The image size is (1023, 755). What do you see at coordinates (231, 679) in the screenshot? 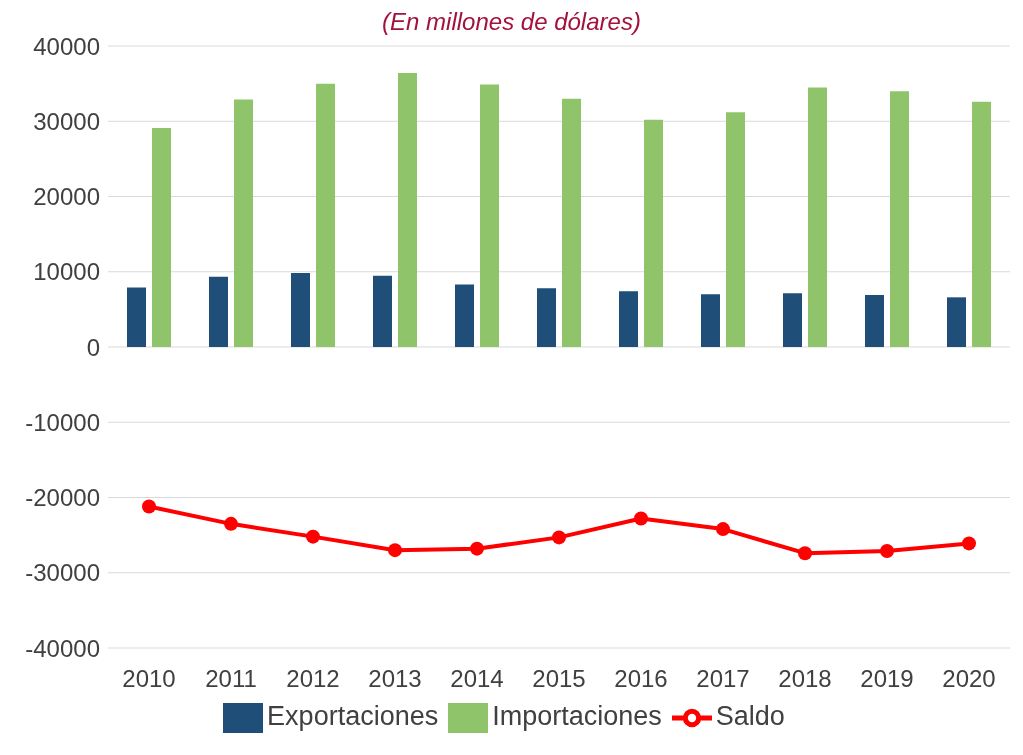
I see `x-tick-label: 2011` at bounding box center [231, 679].